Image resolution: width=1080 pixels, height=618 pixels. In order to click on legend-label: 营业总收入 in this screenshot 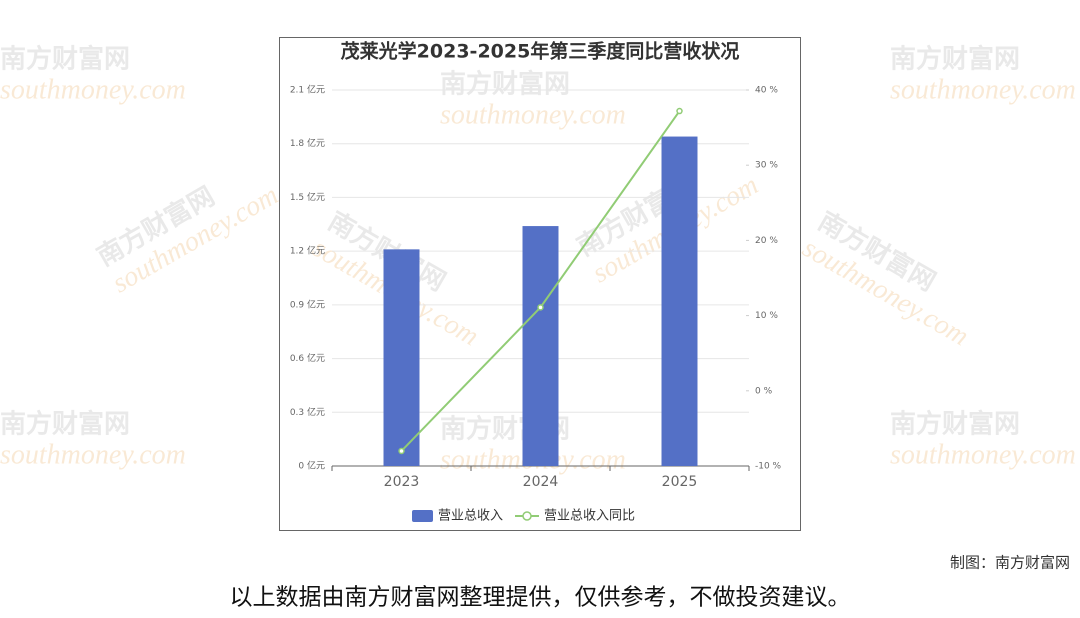, I will do `click(470, 516)`.